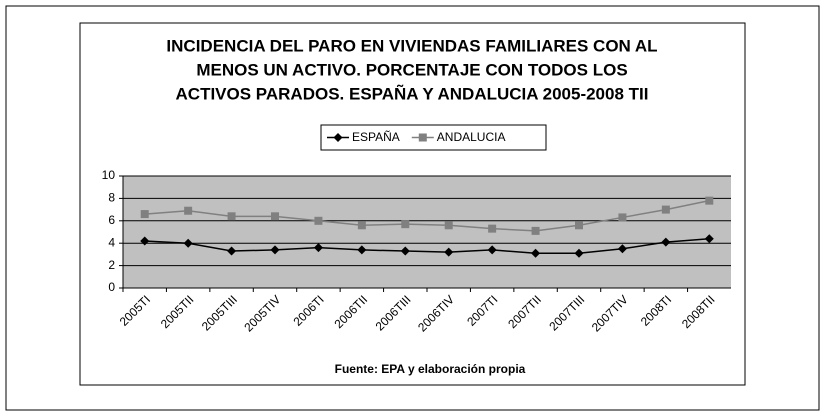 This screenshot has height=417, width=826. What do you see at coordinates (376, 137) in the screenshot?
I see `legend-label: ESPAÑA` at bounding box center [376, 137].